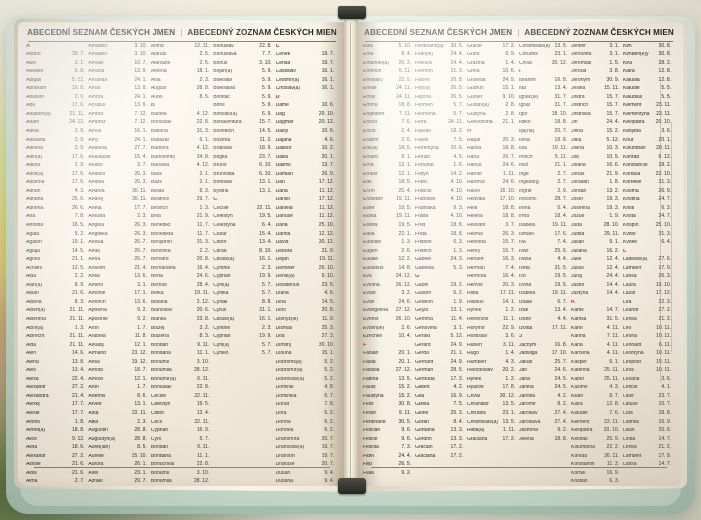 This screenshot has height=520, width=701. What do you see at coordinates (159, 208) in the screenshot?
I see `name-label: Bedřich` at bounding box center [159, 208].